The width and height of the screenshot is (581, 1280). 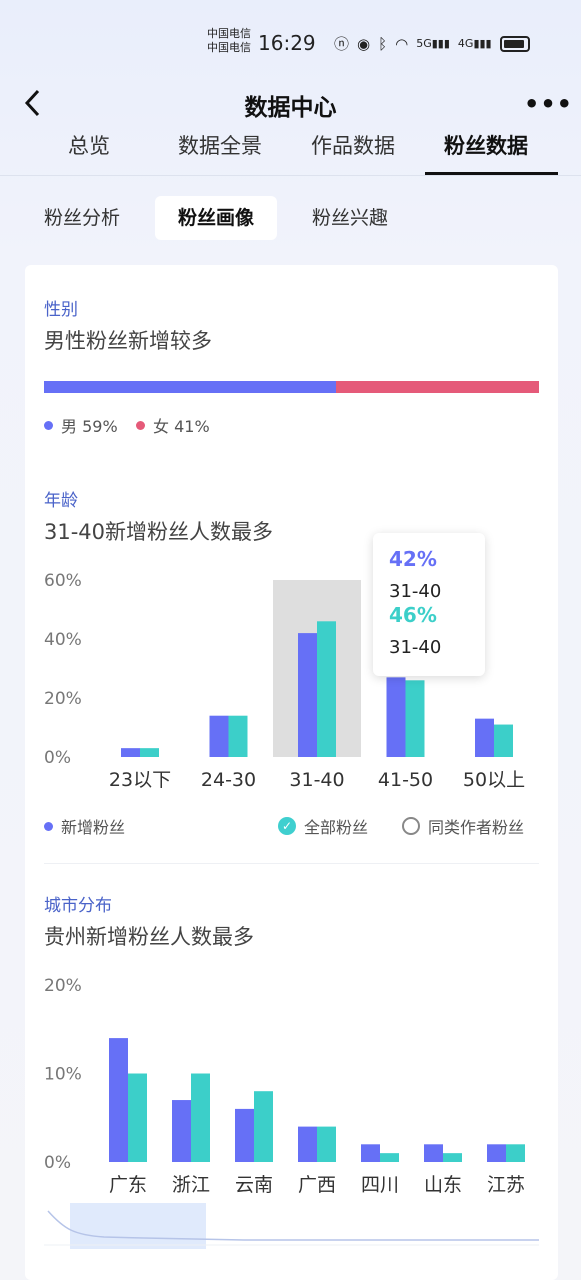 What do you see at coordinates (287, 43) in the screenshot?
I see `clock: 16:29` at bounding box center [287, 43].